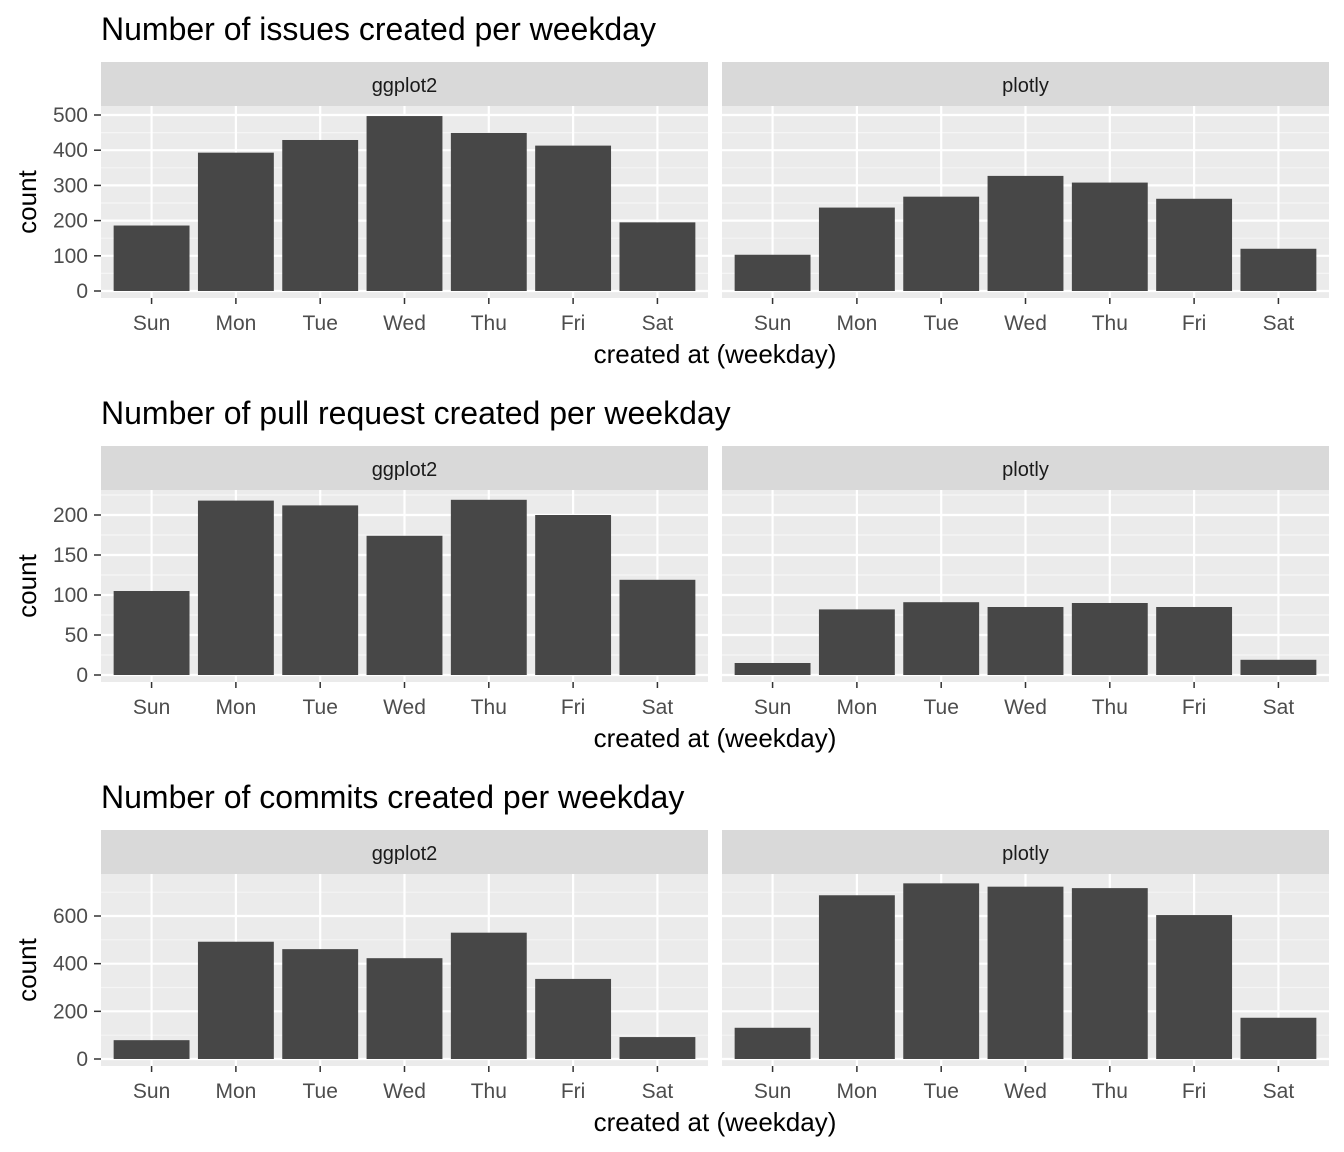  Describe the element at coordinates (70, 115) in the screenshot. I see `y-tick-label: 500` at that location.